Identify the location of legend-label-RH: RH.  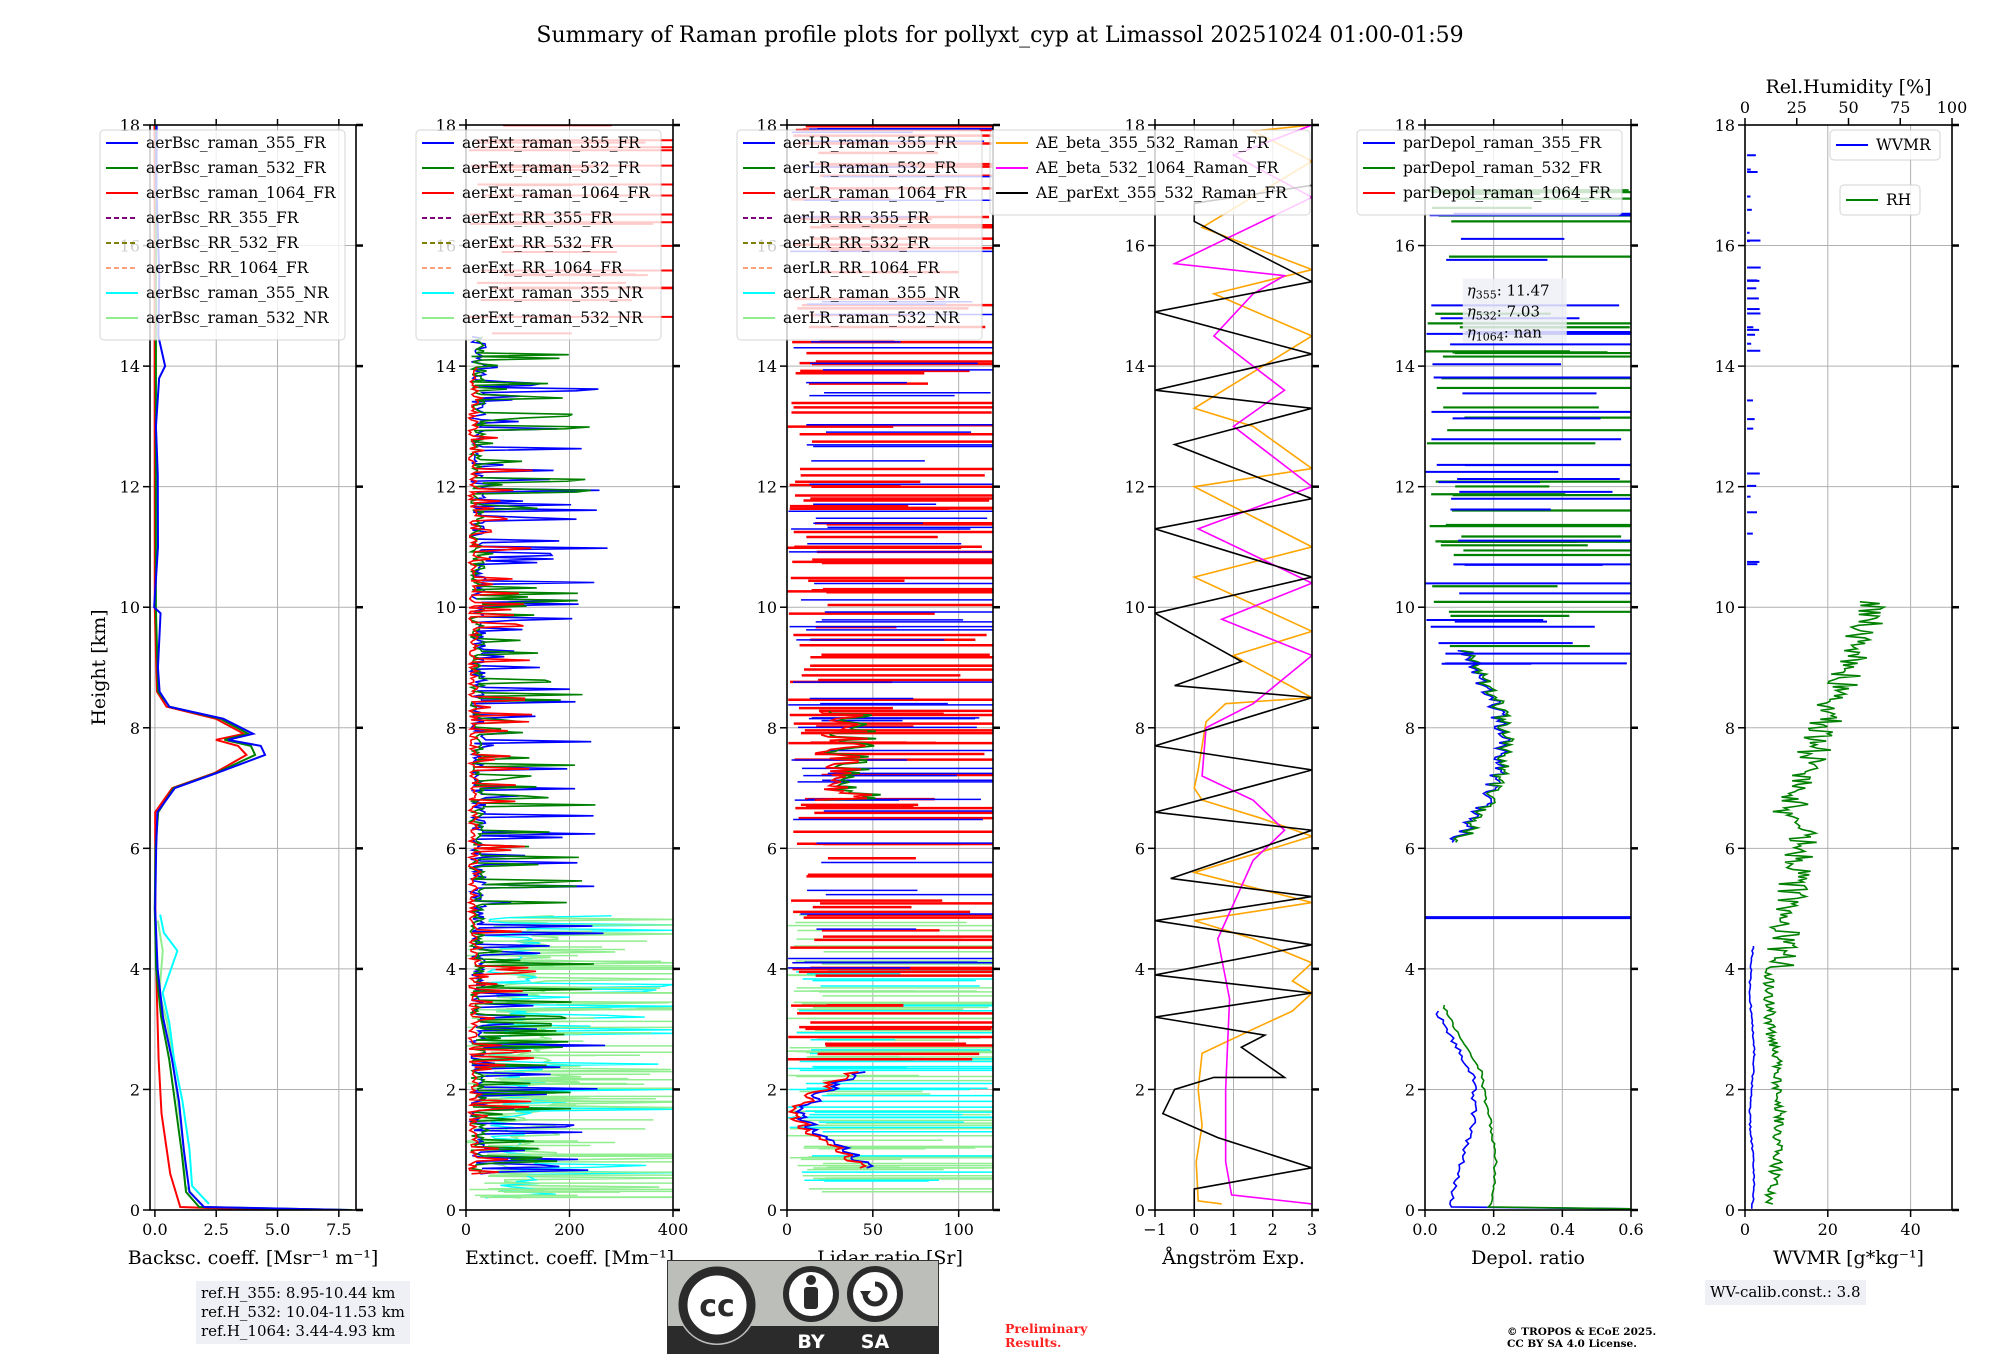
(1898, 200).